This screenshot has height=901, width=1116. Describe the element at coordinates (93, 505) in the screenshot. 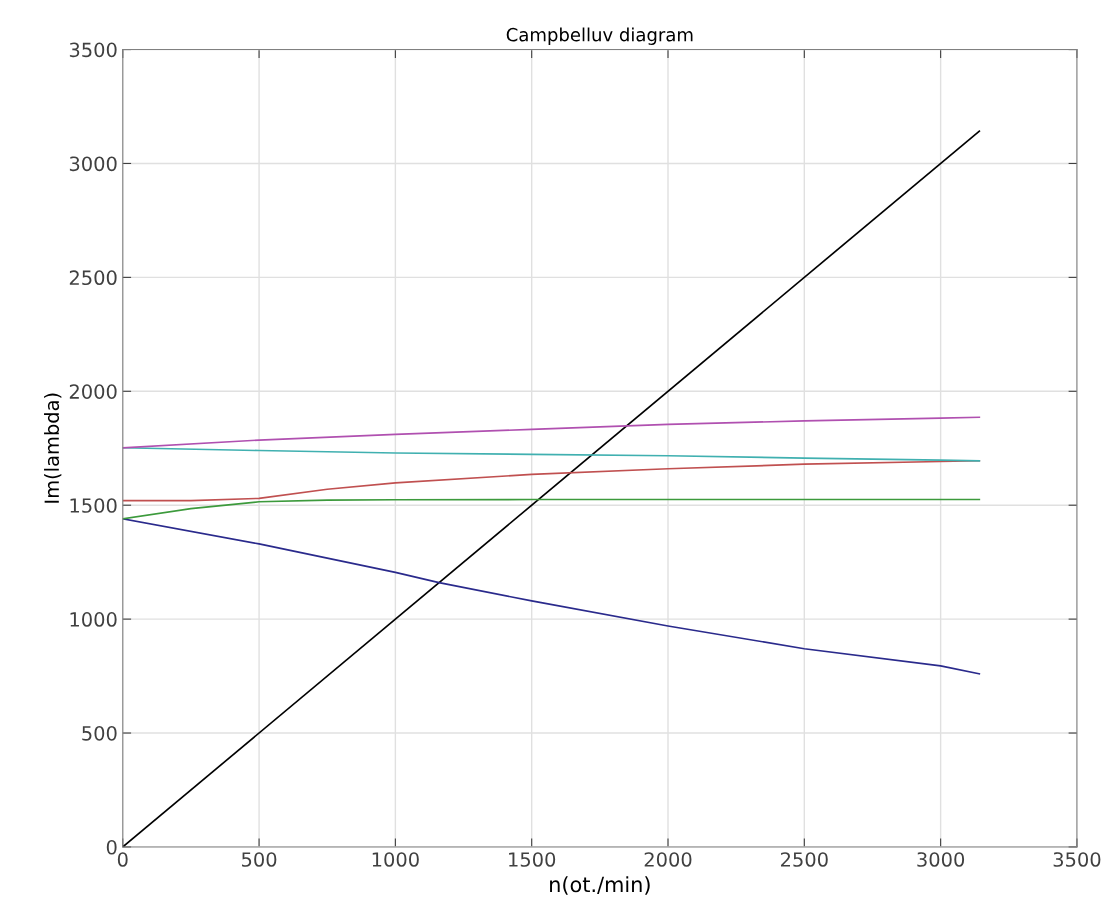

I see `y-tick-label: 1500` at that location.